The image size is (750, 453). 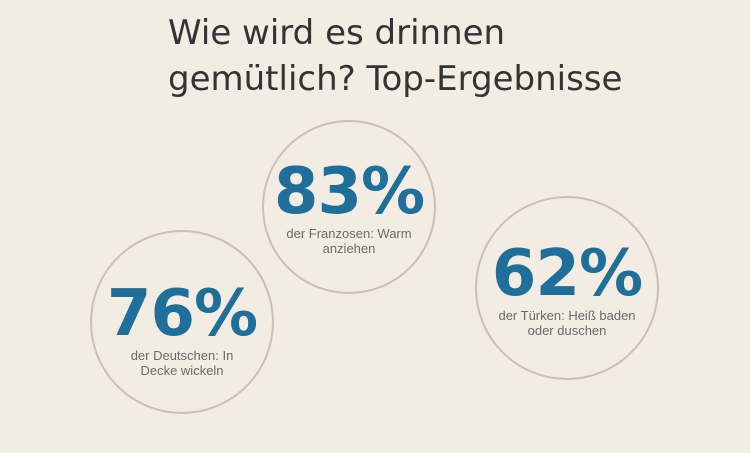 I want to click on stat-circle-france: 83% der Franzosen: Warm anziehen, so click(x=349, y=207).